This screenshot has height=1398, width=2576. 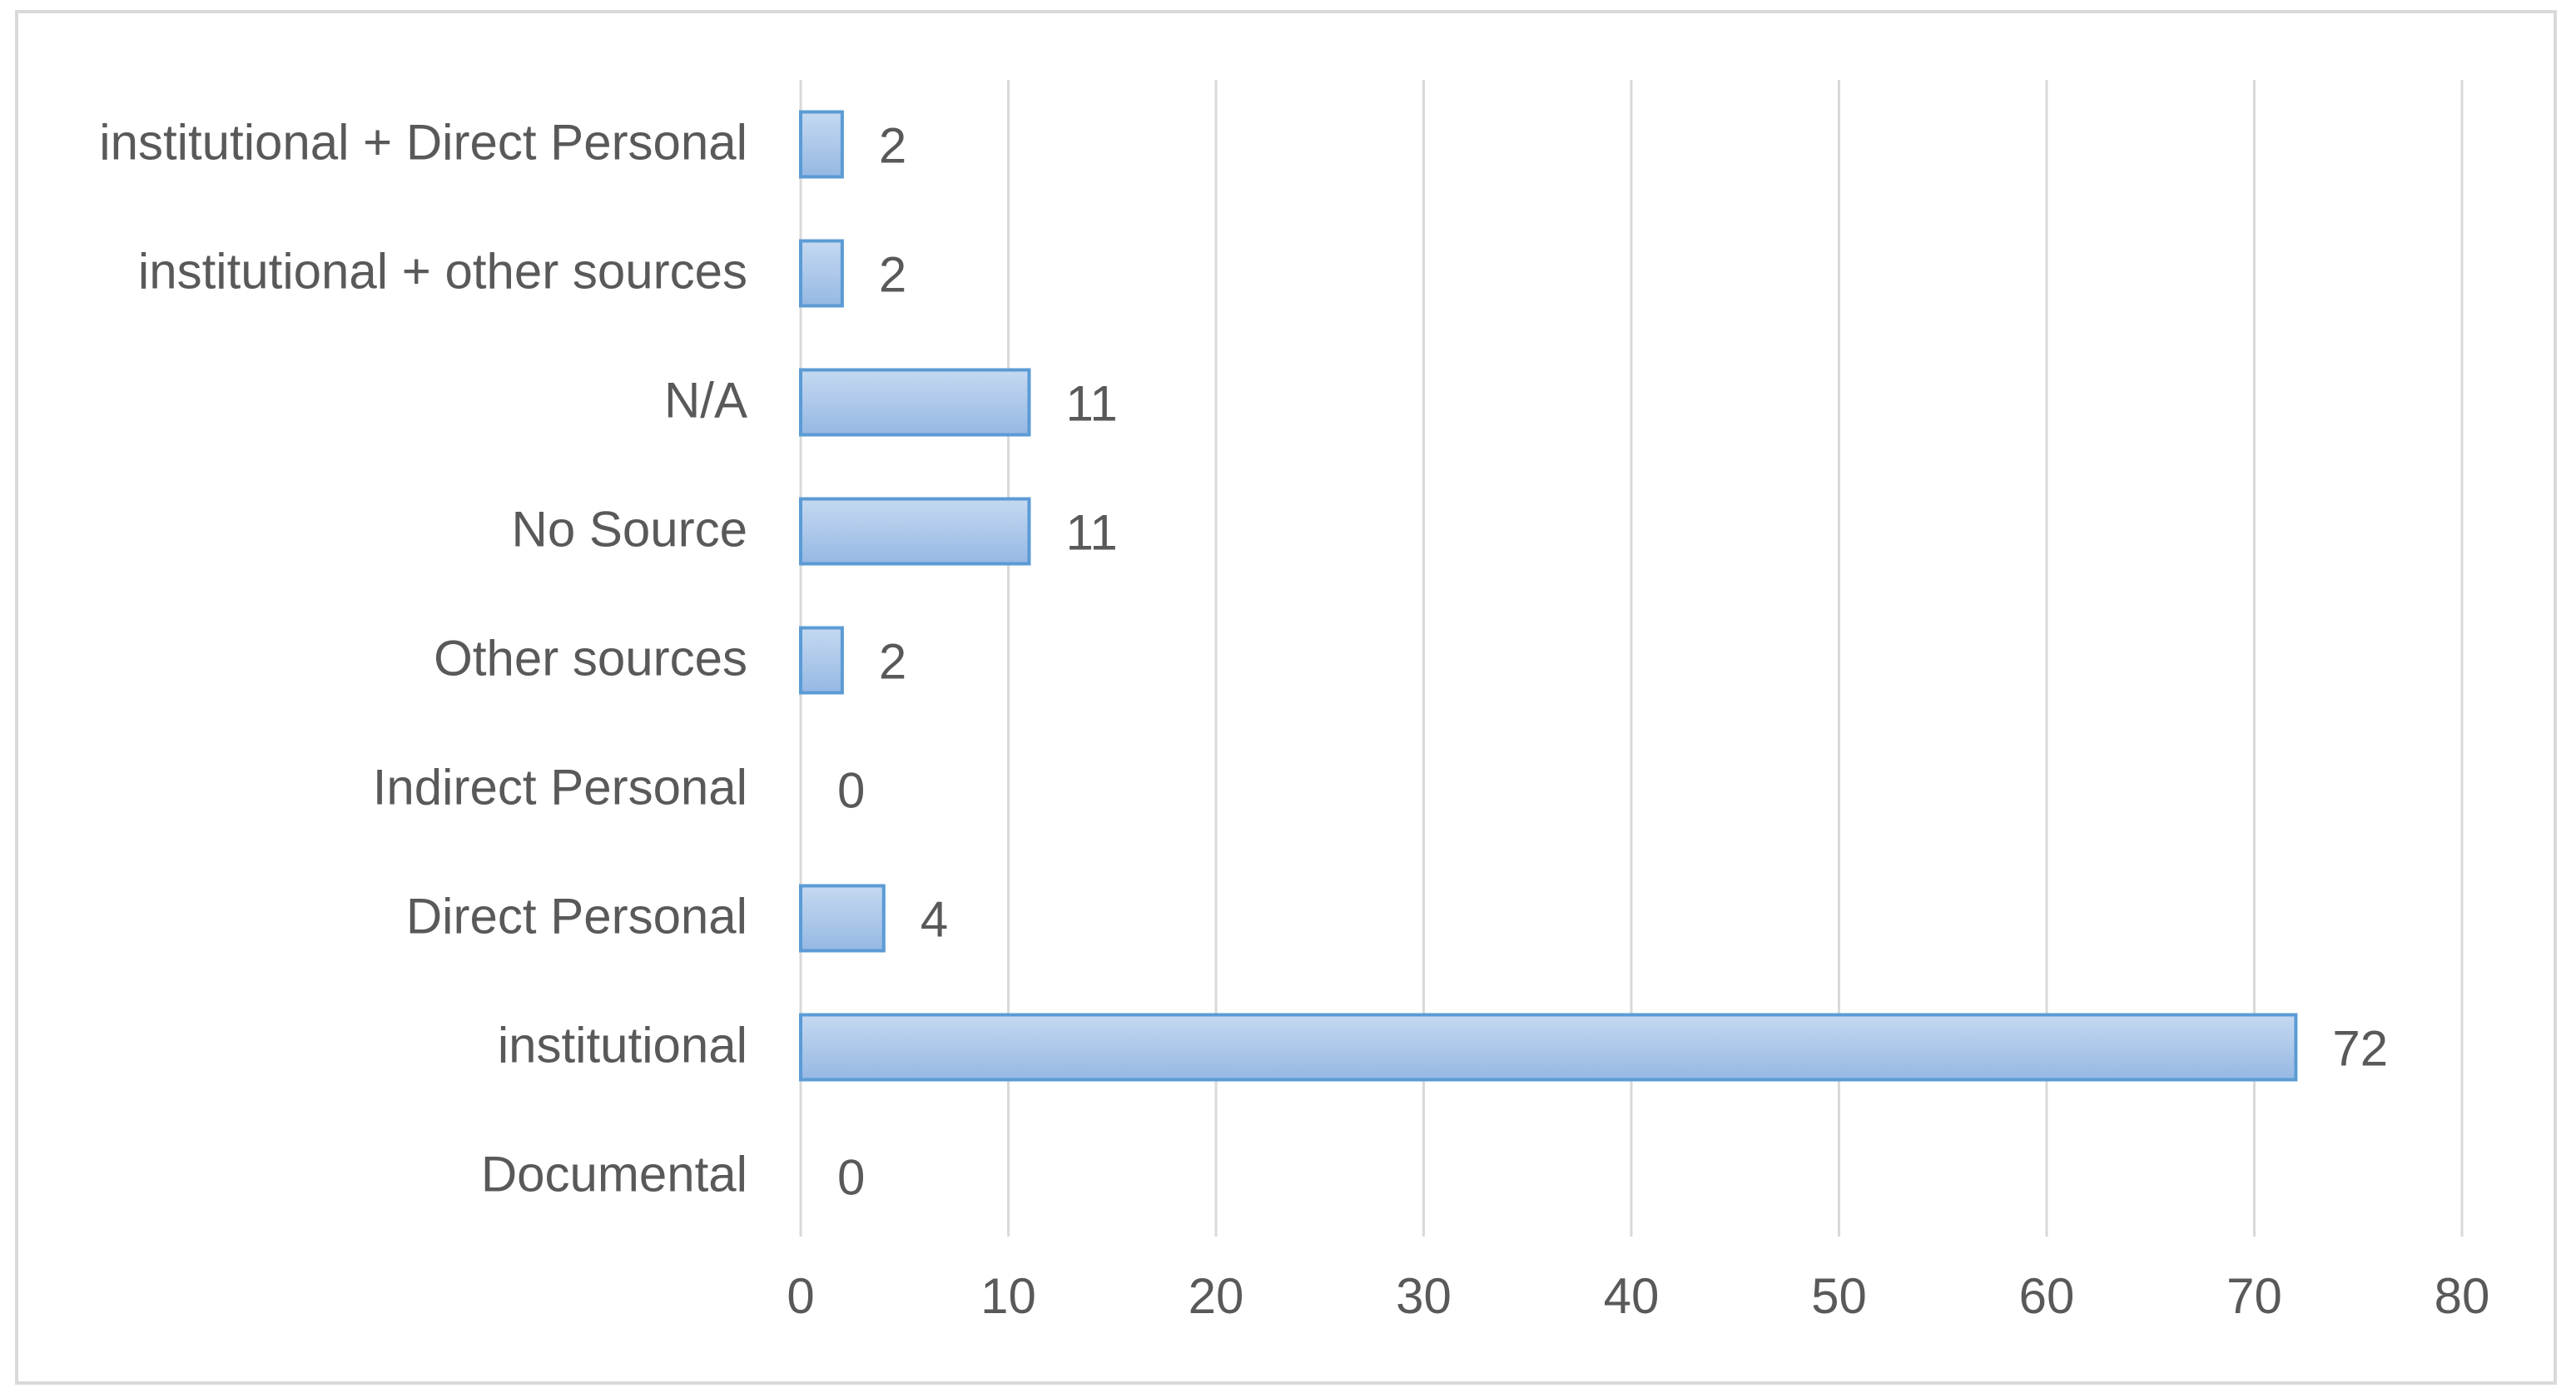 What do you see at coordinates (614, 1175) in the screenshot?
I see `category-label: Documental` at bounding box center [614, 1175].